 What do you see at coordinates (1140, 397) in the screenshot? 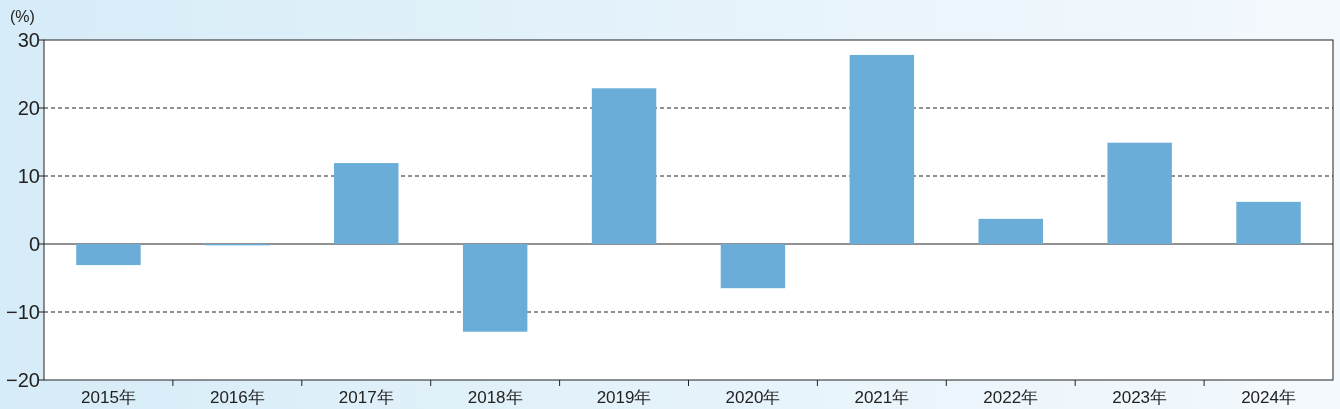
I see `x-tick-label: 2023年` at bounding box center [1140, 397].